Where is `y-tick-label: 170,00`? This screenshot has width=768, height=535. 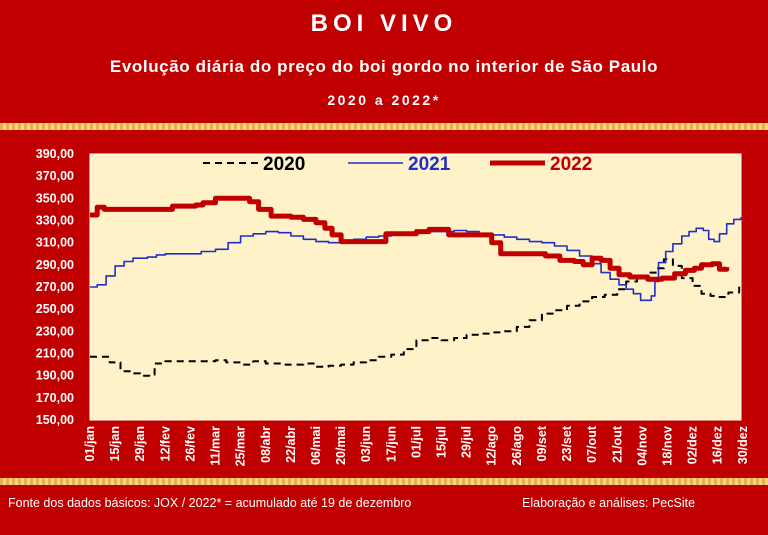
y-tick-label: 170,00 is located at coordinates (55, 398).